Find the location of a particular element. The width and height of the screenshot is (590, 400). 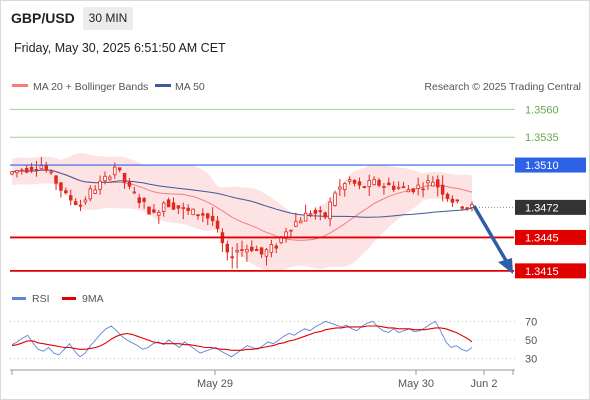

ma50-line is located at coordinates (242, 193).